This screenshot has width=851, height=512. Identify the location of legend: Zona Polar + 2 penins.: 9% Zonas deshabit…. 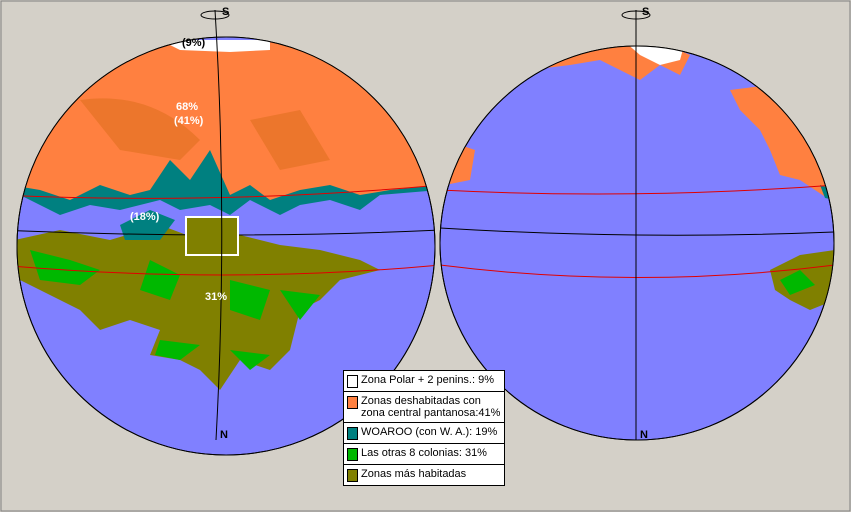
(424, 428).